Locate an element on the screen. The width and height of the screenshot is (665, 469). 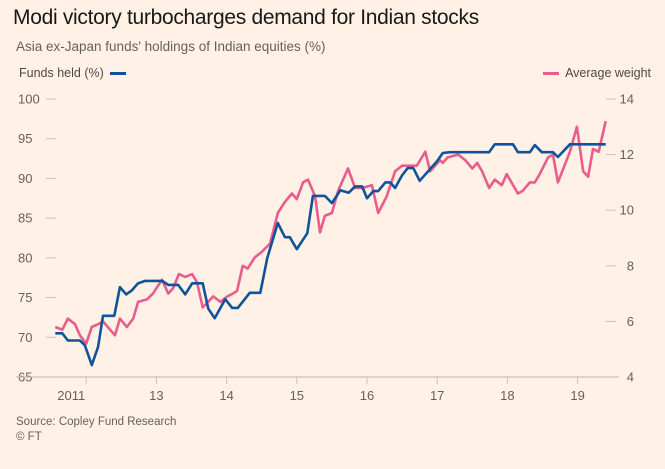
x-tick-label: 14 is located at coordinates (226, 395).